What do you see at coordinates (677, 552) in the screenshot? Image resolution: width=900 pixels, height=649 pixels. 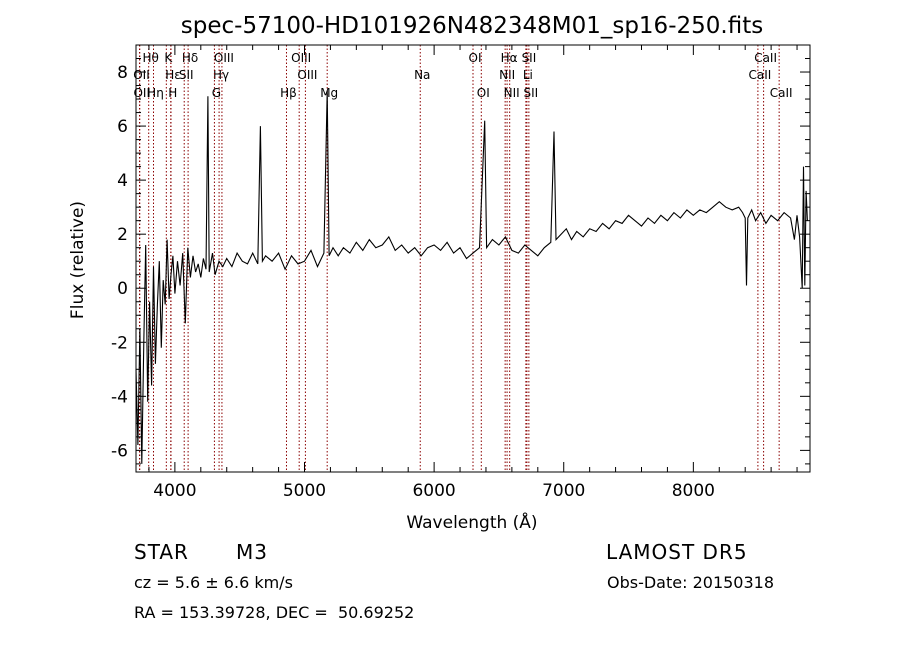 I see `survey-name: LAMOST DR5` at bounding box center [677, 552].